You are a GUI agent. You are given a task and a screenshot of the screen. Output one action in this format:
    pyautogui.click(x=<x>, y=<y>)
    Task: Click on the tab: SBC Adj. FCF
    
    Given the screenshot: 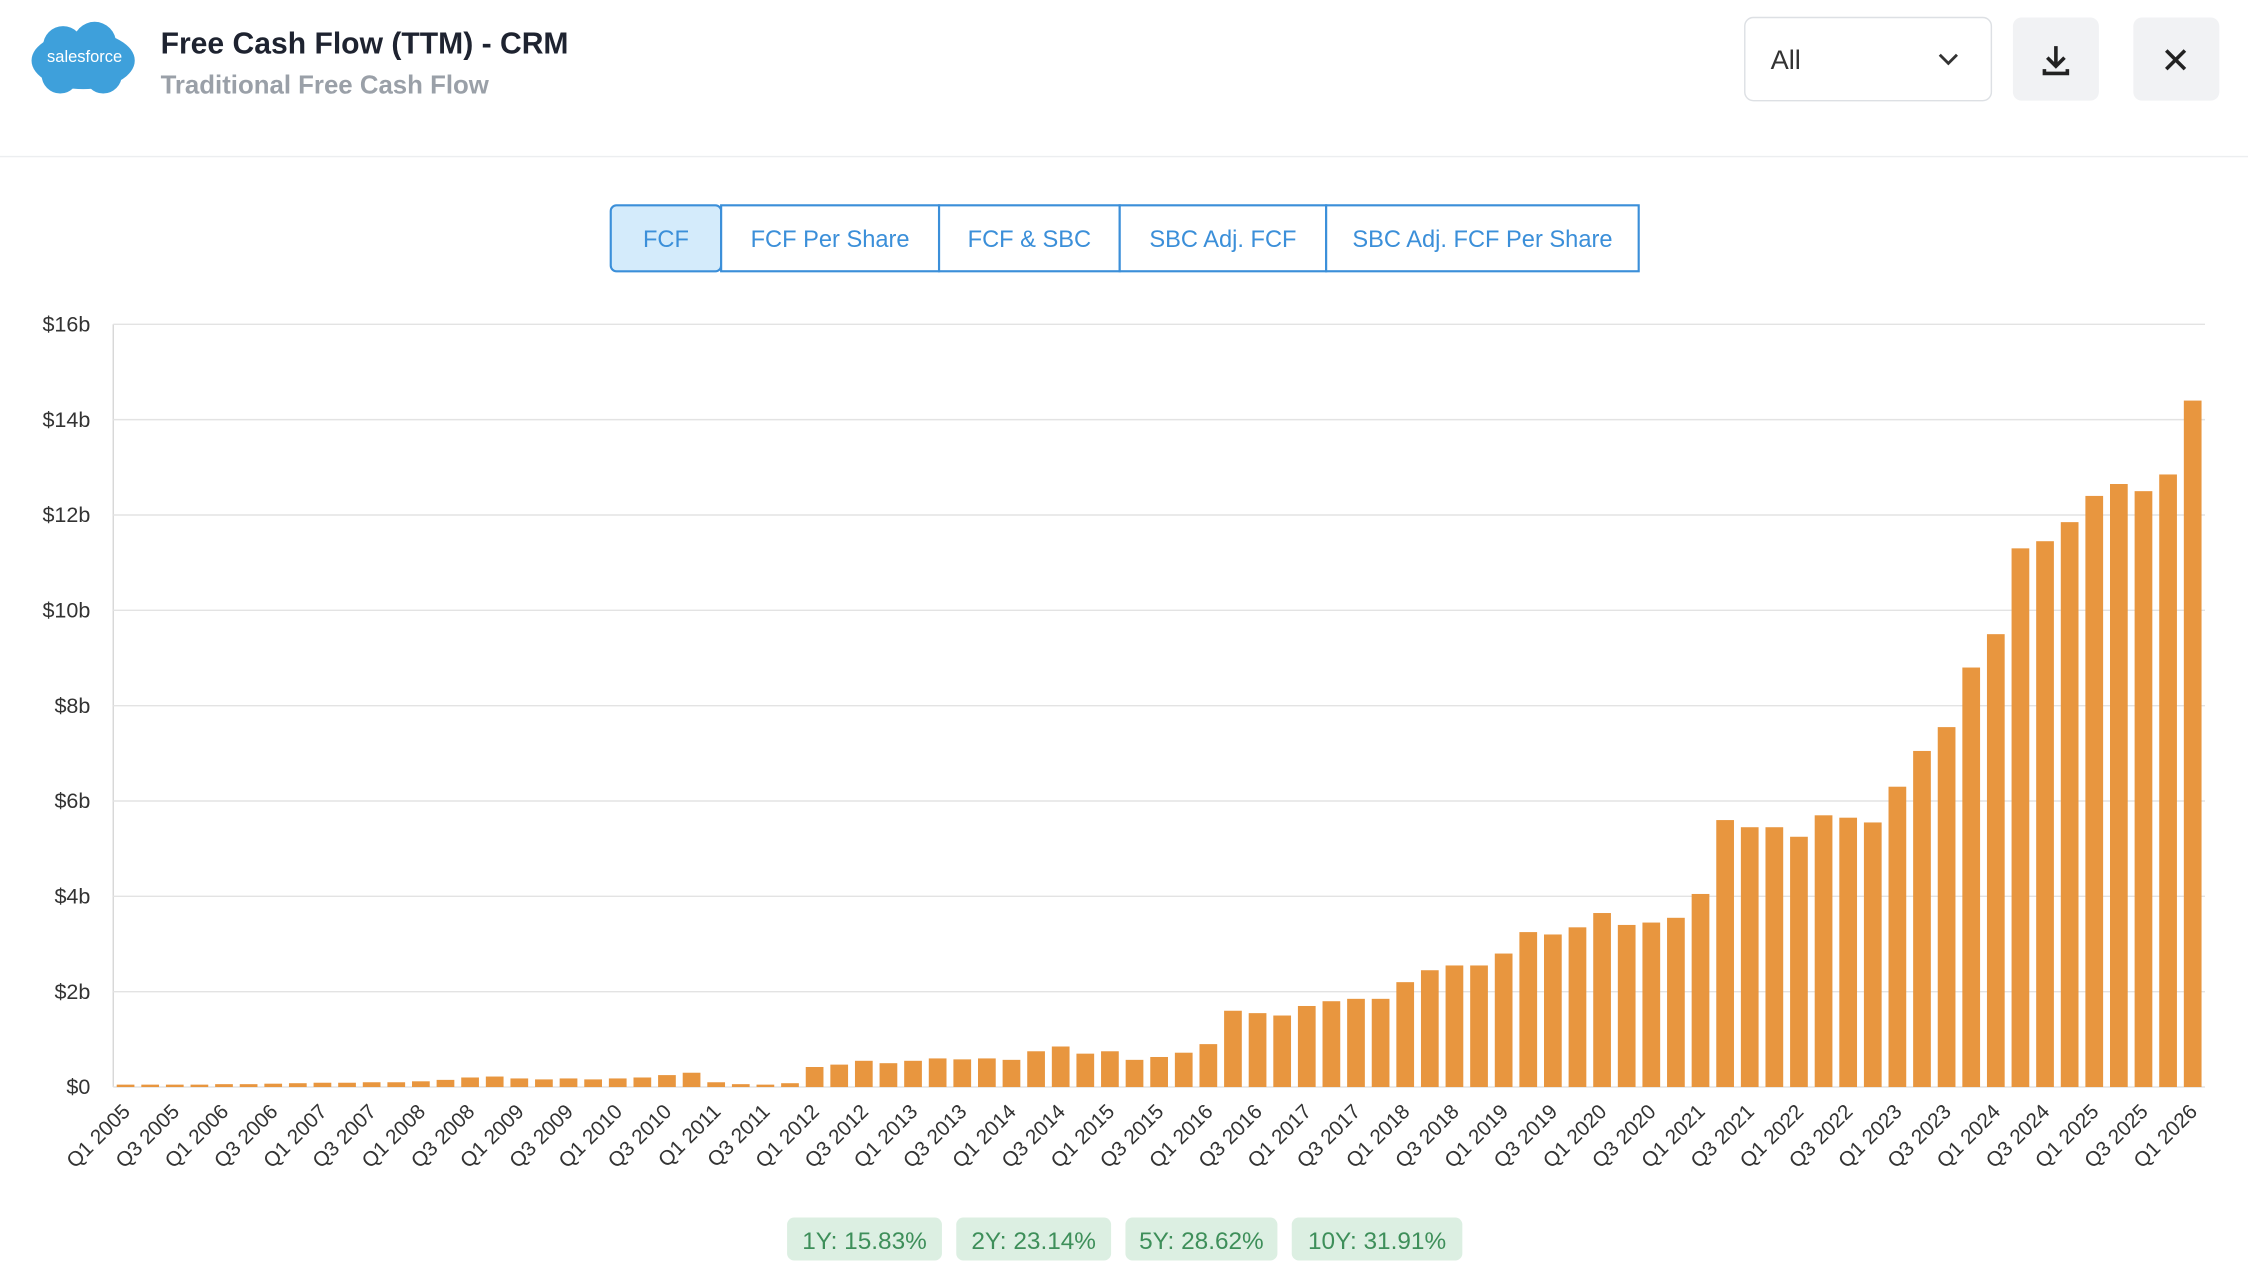 What is the action you would take?
    pyautogui.click(x=1223, y=238)
    